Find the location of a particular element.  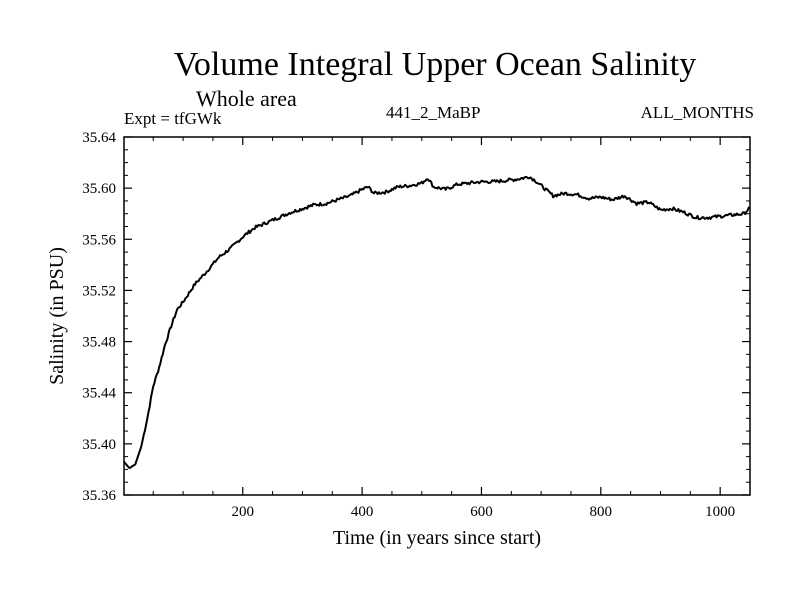

y-tick-label: 35.36 is located at coordinates (99, 496).